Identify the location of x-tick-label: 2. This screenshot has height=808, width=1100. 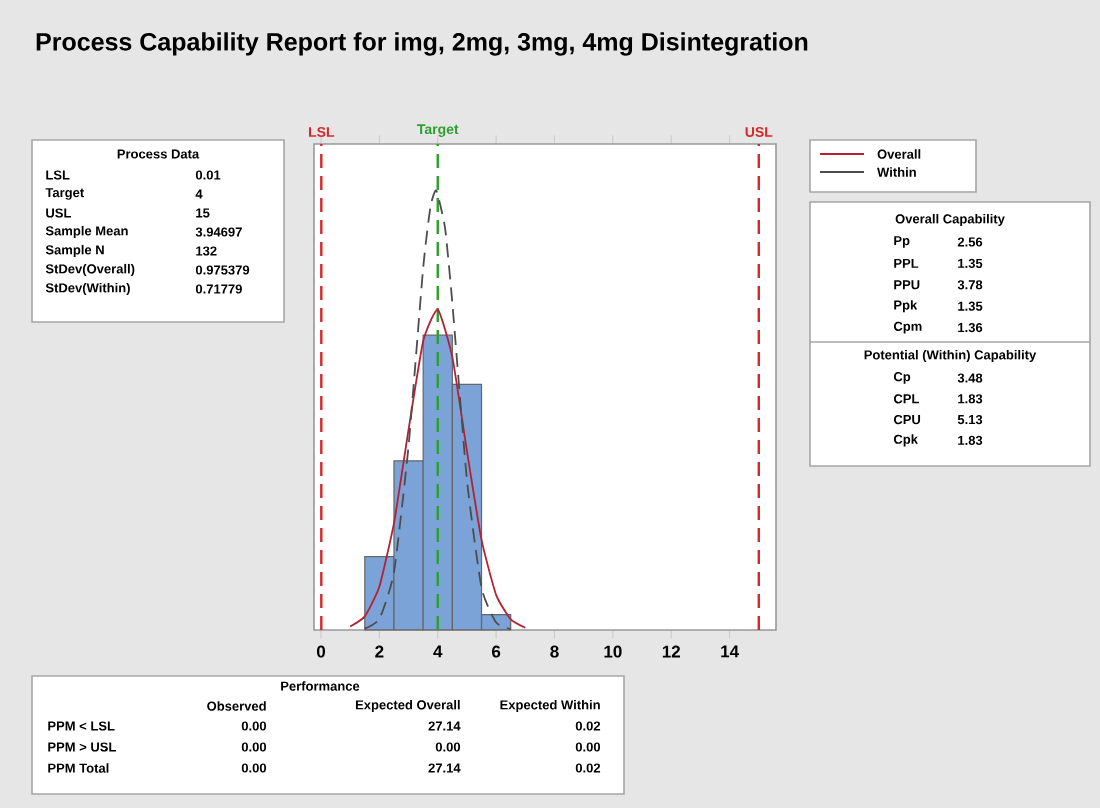
(379, 651).